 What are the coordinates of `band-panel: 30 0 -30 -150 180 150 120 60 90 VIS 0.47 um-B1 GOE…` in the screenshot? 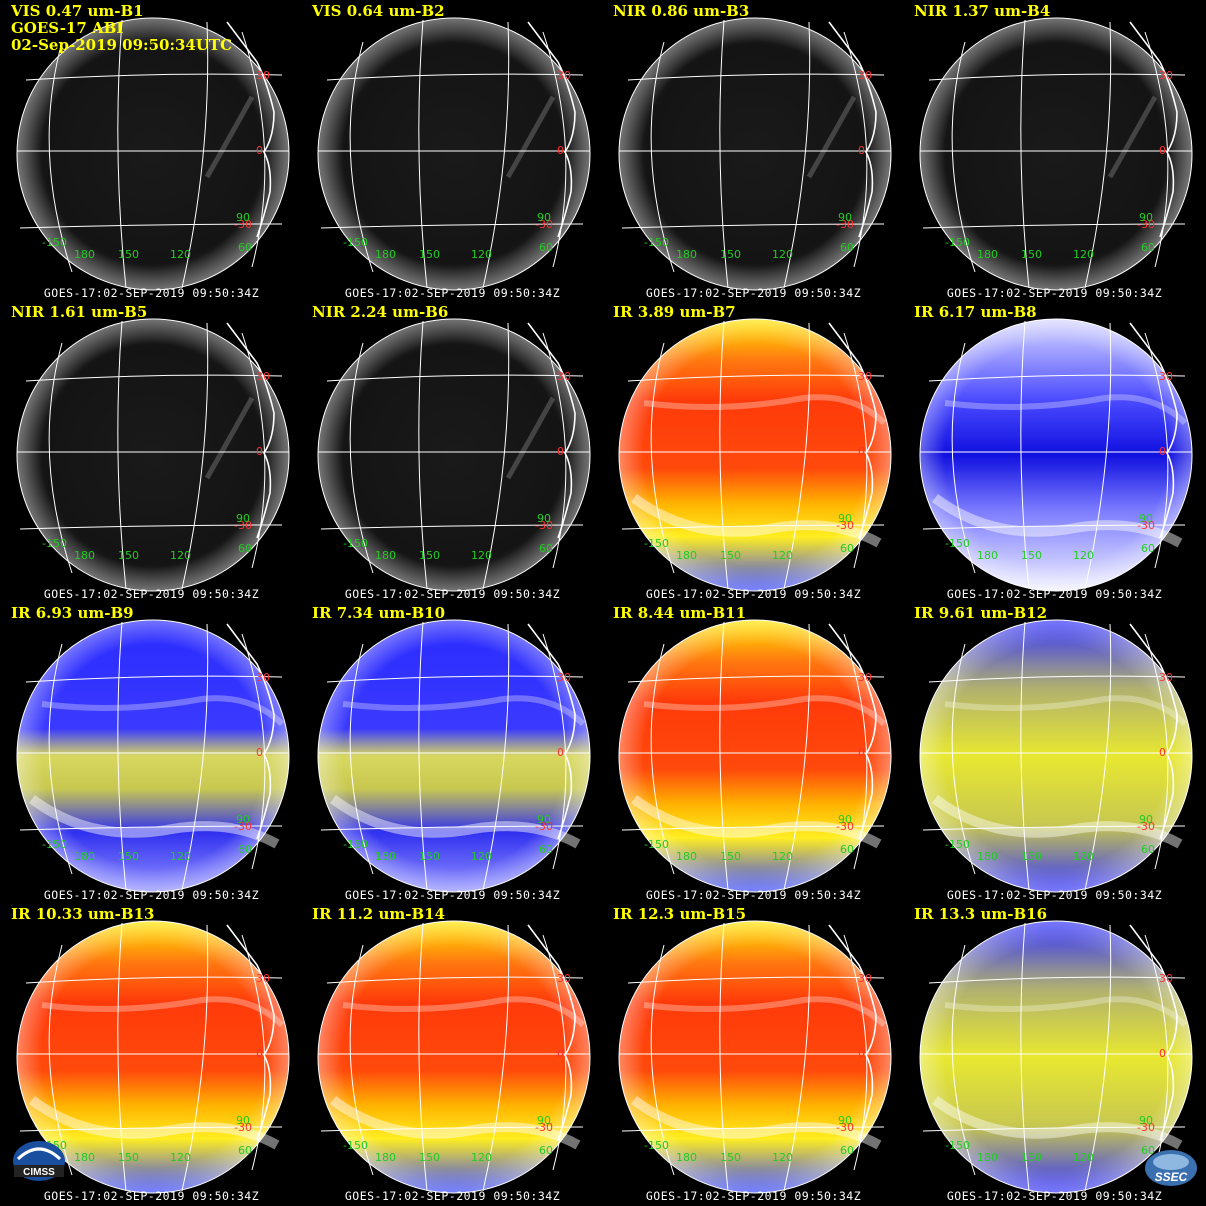 It's located at (151, 151).